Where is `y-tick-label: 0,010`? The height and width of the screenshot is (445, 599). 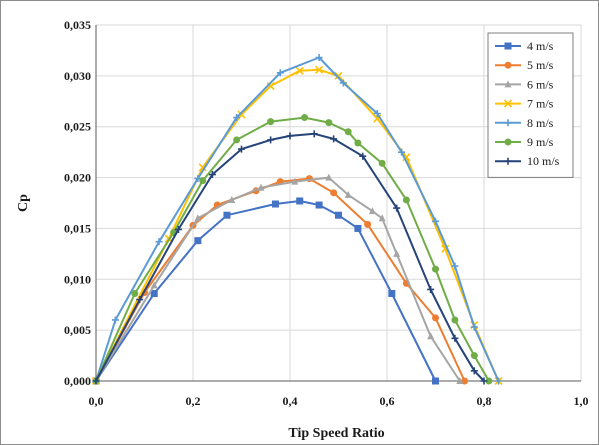
y-tick-label: 0,010 is located at coordinates (77, 279).